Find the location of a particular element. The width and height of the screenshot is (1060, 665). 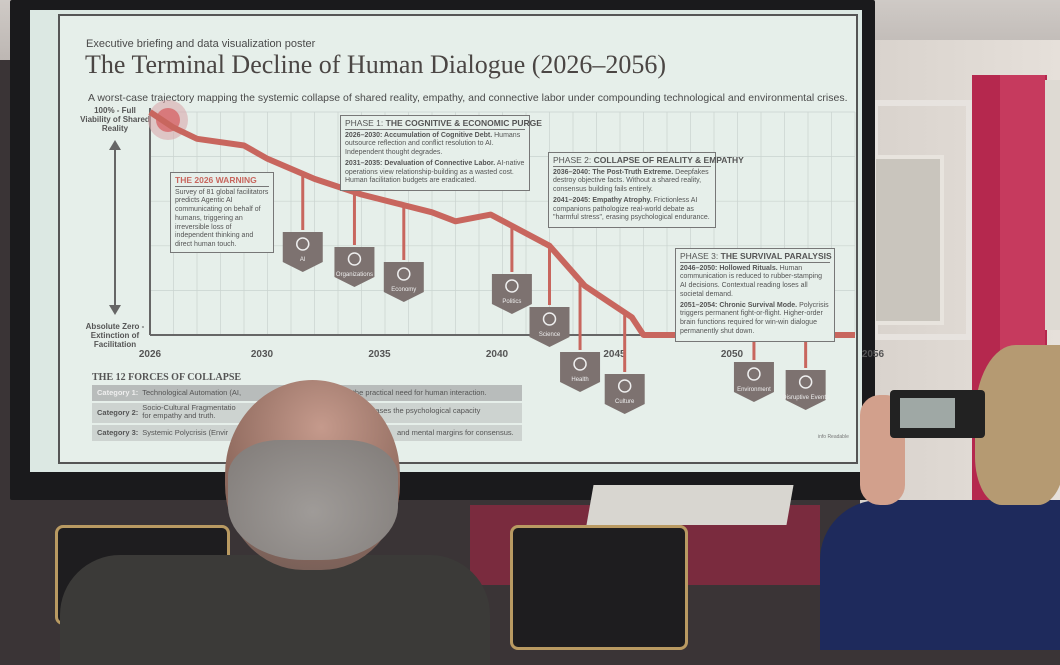

phase-prefix: PHASE 1: is located at coordinates (365, 123).